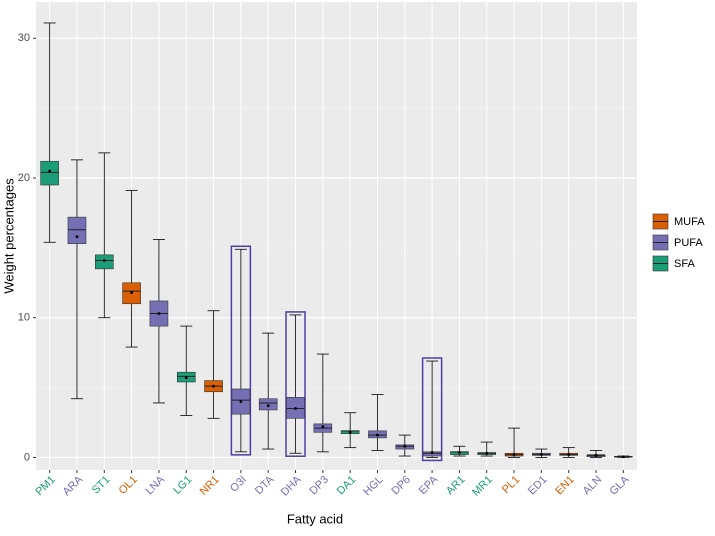  Describe the element at coordinates (347, 486) in the screenshot. I see `x-tick-label: DA1` at that location.